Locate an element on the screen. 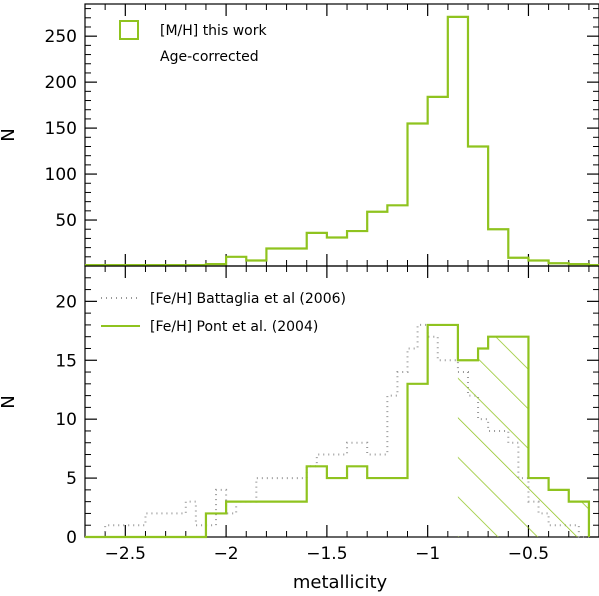 The image size is (599, 596). top-ytick-label: 150 is located at coordinates (61, 129).